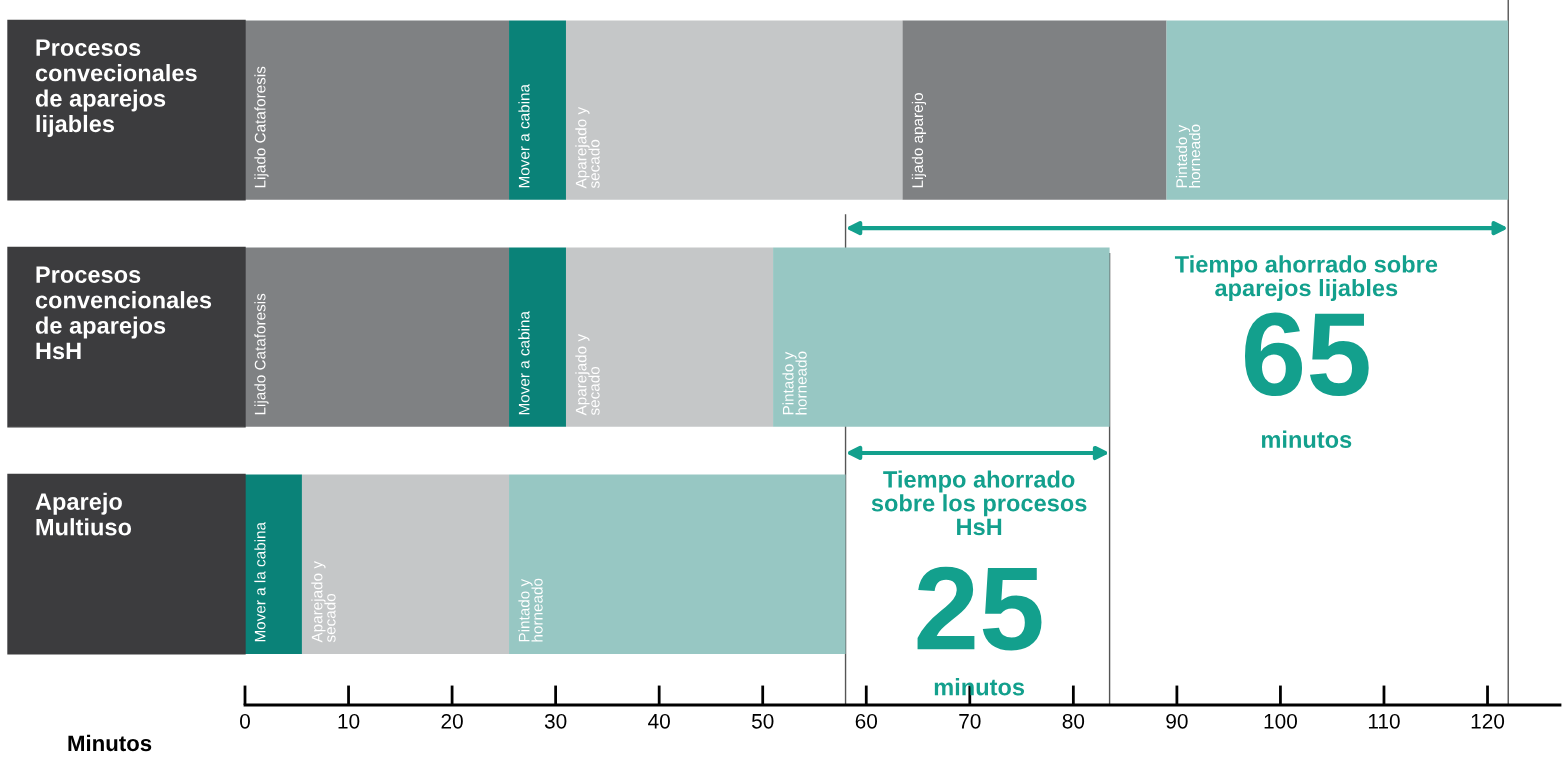 The image size is (1564, 764). Describe the element at coordinates (245, 721) in the screenshot. I see `x-tick-label: 0` at that location.